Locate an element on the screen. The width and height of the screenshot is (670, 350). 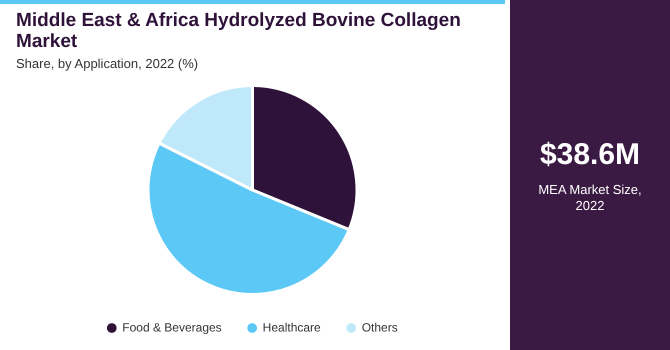
legend-label: Healthcare is located at coordinates (292, 327).